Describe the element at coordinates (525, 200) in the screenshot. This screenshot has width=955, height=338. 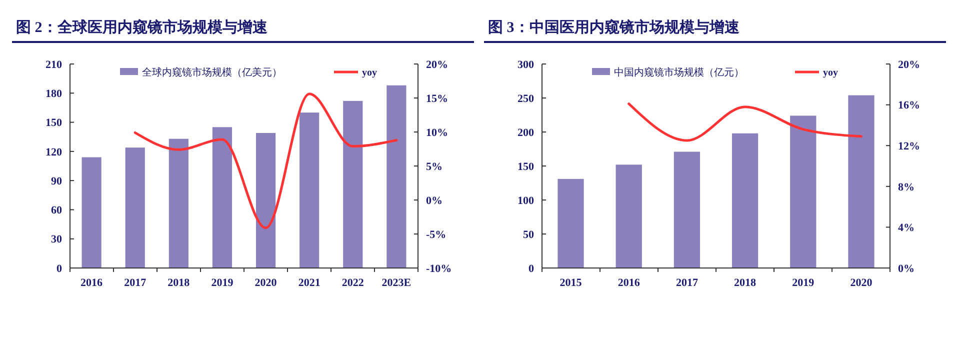
I see `y-tick-label: 100` at that location.